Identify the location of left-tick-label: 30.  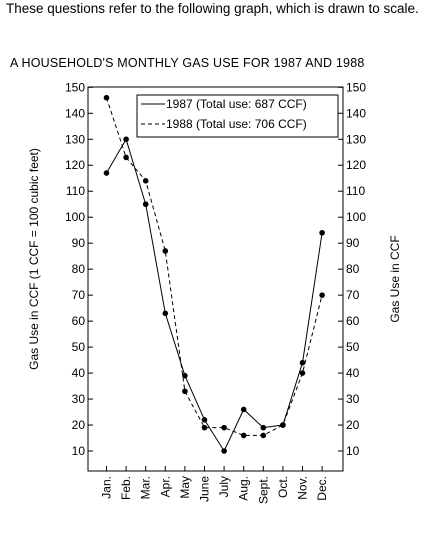
(79, 399).